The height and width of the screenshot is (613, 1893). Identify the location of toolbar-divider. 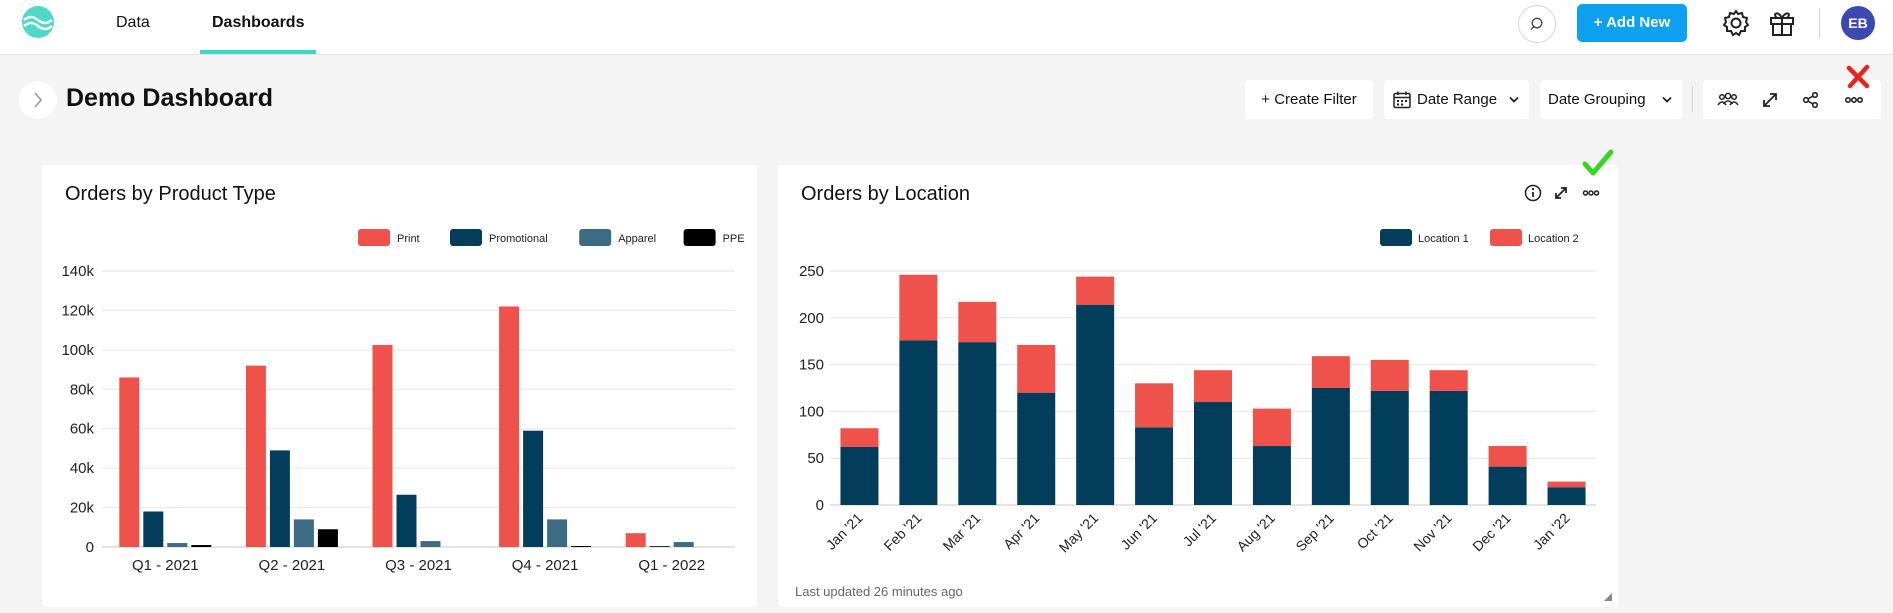
(1692, 99).